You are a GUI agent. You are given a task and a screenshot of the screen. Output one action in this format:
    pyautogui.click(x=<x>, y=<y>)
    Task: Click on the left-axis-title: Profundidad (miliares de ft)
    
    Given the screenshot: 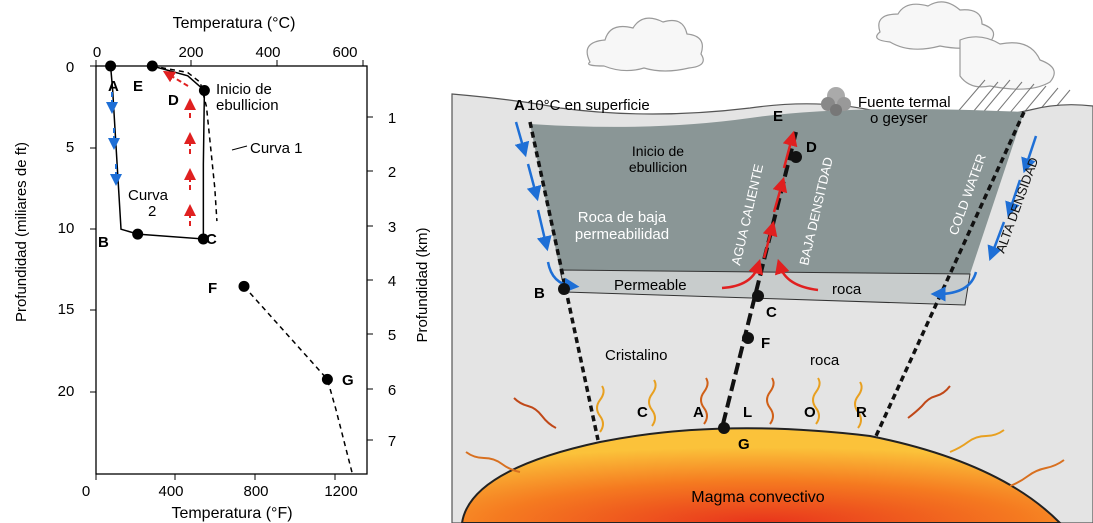 What is the action you would take?
    pyautogui.click(x=21, y=232)
    